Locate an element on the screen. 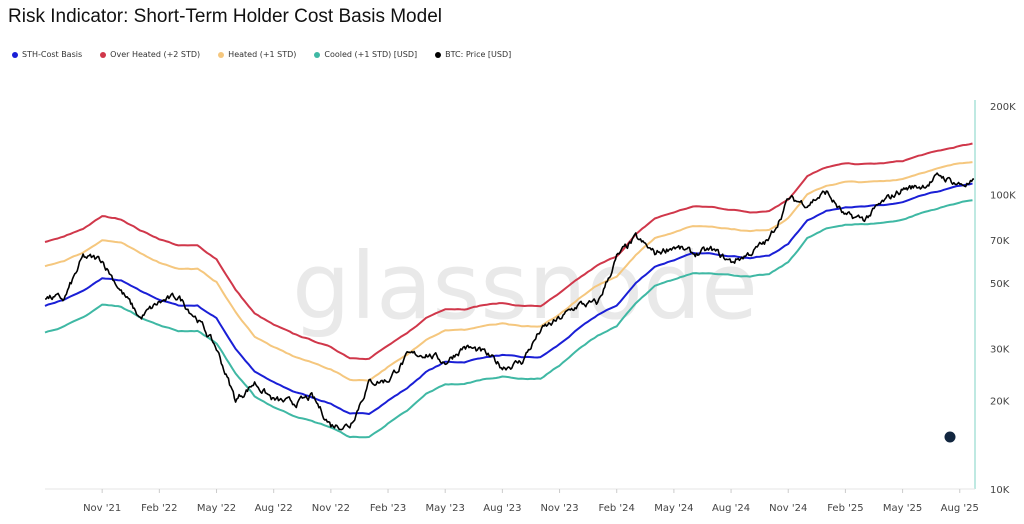 The image size is (1024, 524). legend-label: Cooled (+1 STD) [USD] is located at coordinates (371, 54).